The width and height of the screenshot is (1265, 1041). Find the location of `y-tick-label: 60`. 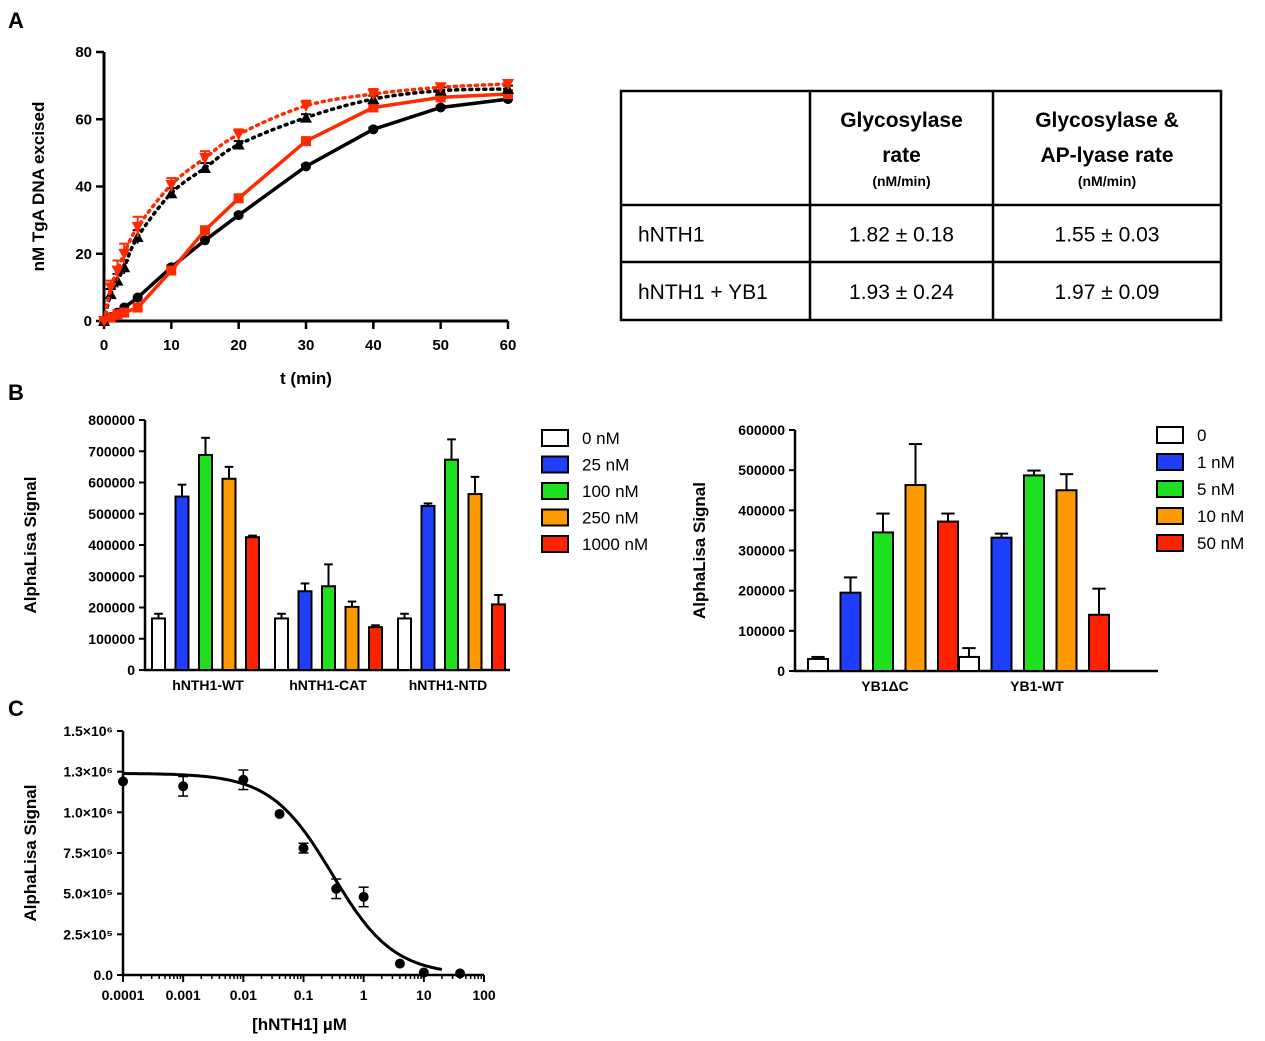

y-tick-label: 60 is located at coordinates (83, 119).